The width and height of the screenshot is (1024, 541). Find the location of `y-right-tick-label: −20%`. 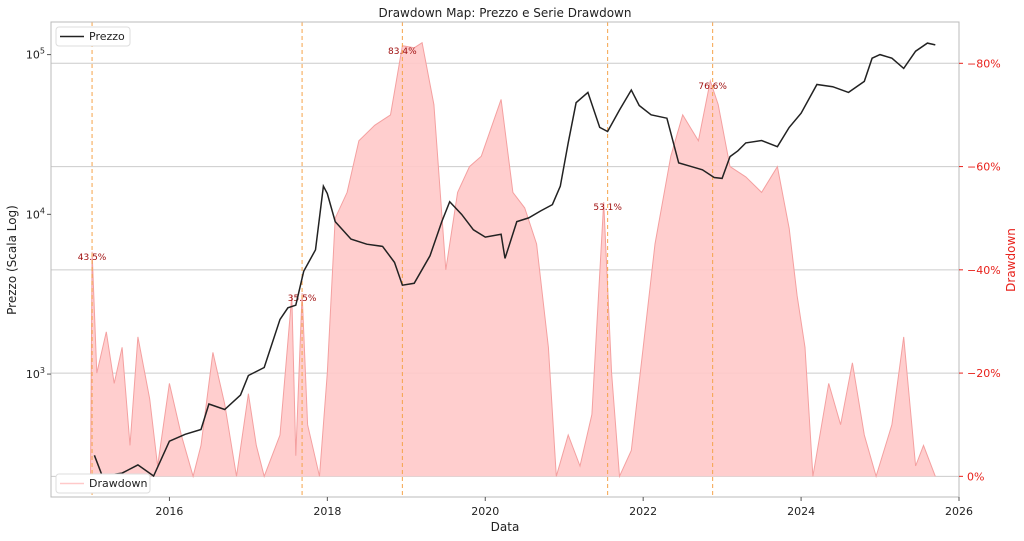

y-right-tick-label: −20% is located at coordinates (984, 373).